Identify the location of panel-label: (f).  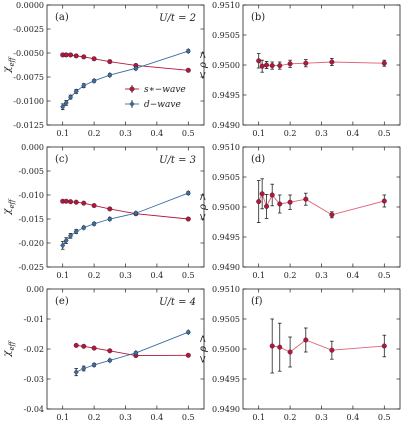
(257, 301).